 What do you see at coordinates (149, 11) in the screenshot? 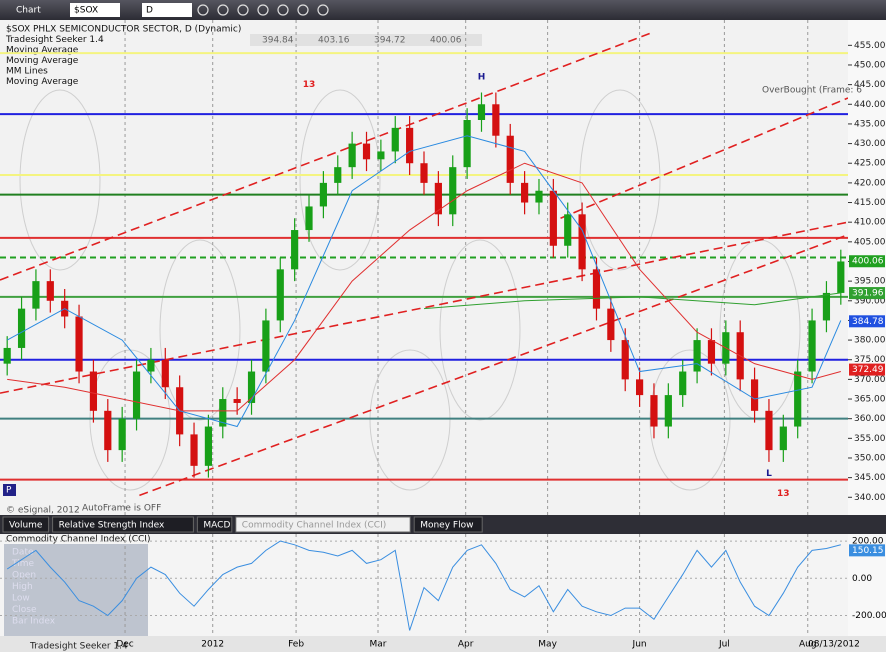
I see `interval: D` at bounding box center [149, 11].